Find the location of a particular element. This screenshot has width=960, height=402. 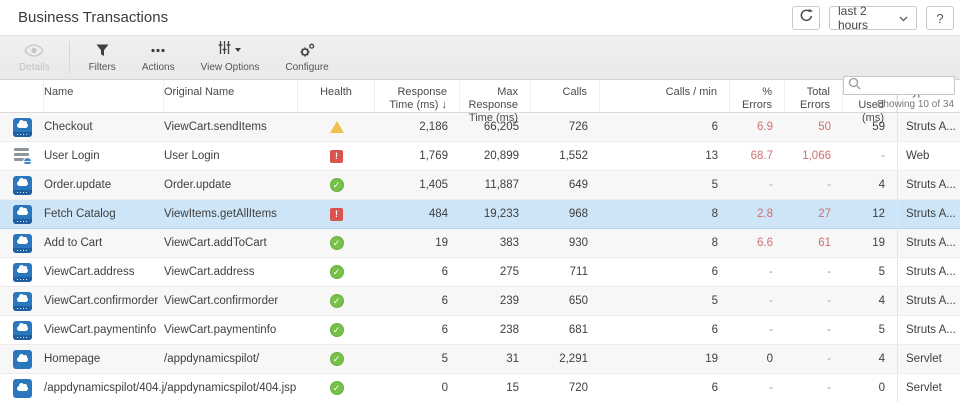

cell-max-response-time: 11,887 is located at coordinates (501, 185).